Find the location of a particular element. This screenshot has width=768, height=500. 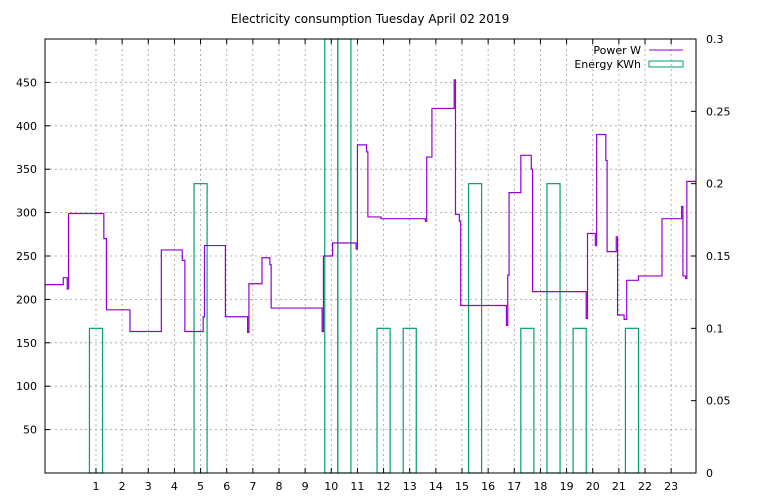

x-tick-label: 10 is located at coordinates (331, 486).